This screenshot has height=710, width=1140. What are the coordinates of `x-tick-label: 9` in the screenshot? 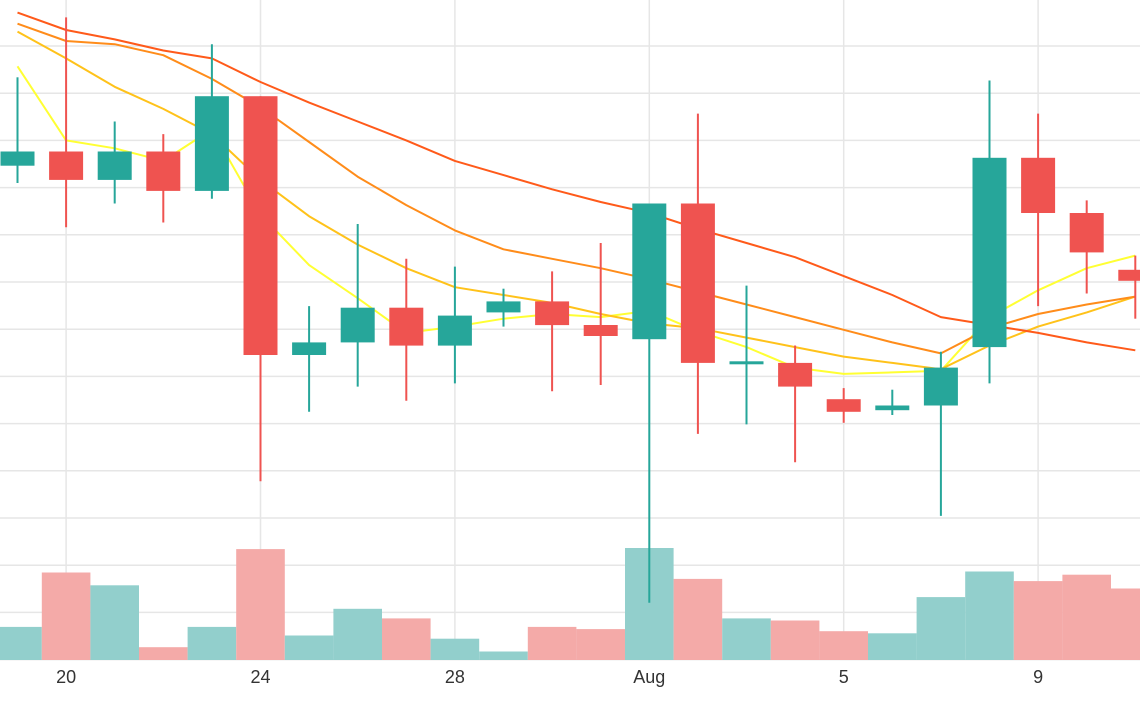 It's located at (1038, 677).